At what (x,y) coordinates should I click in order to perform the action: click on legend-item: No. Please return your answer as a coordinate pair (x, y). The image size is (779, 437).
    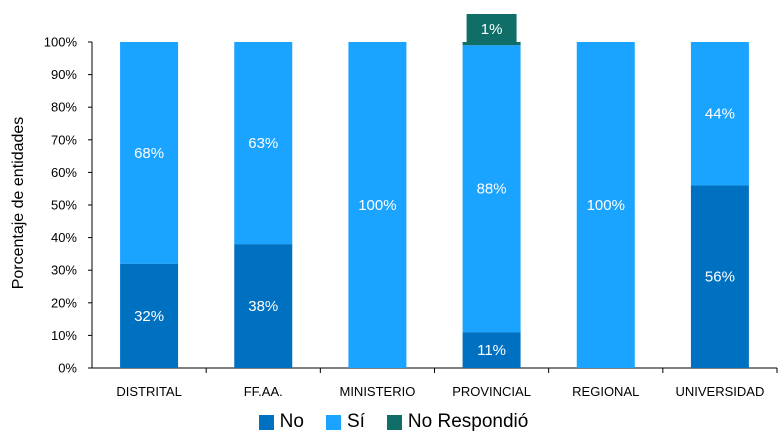
    Looking at the image, I should click on (277, 422).